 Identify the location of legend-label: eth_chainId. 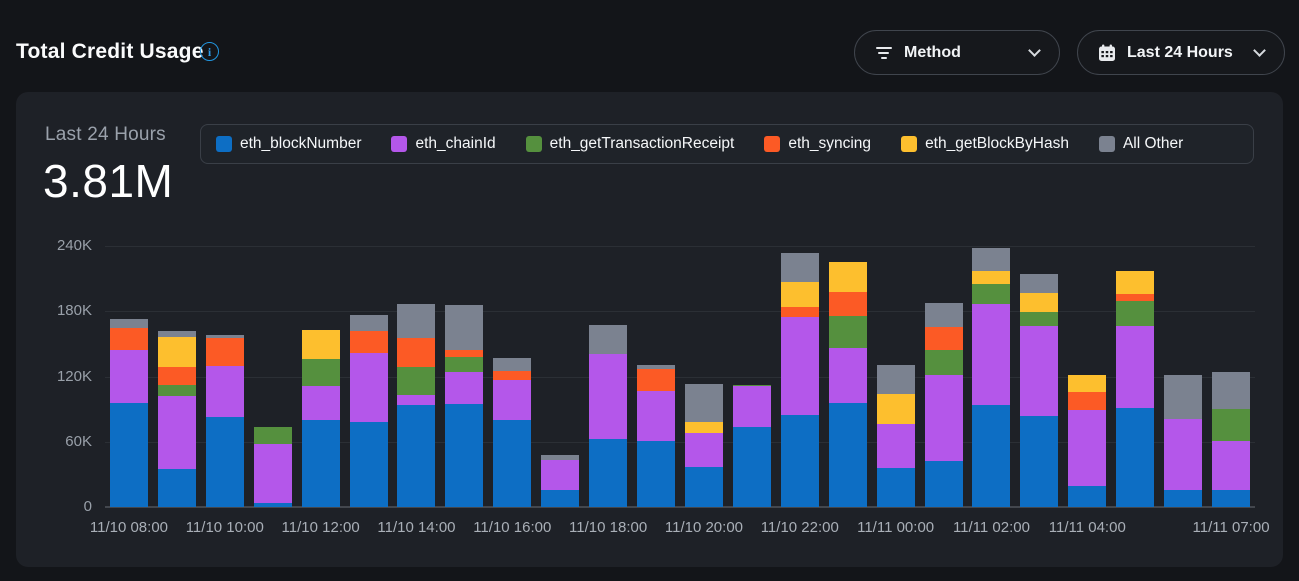
(455, 143).